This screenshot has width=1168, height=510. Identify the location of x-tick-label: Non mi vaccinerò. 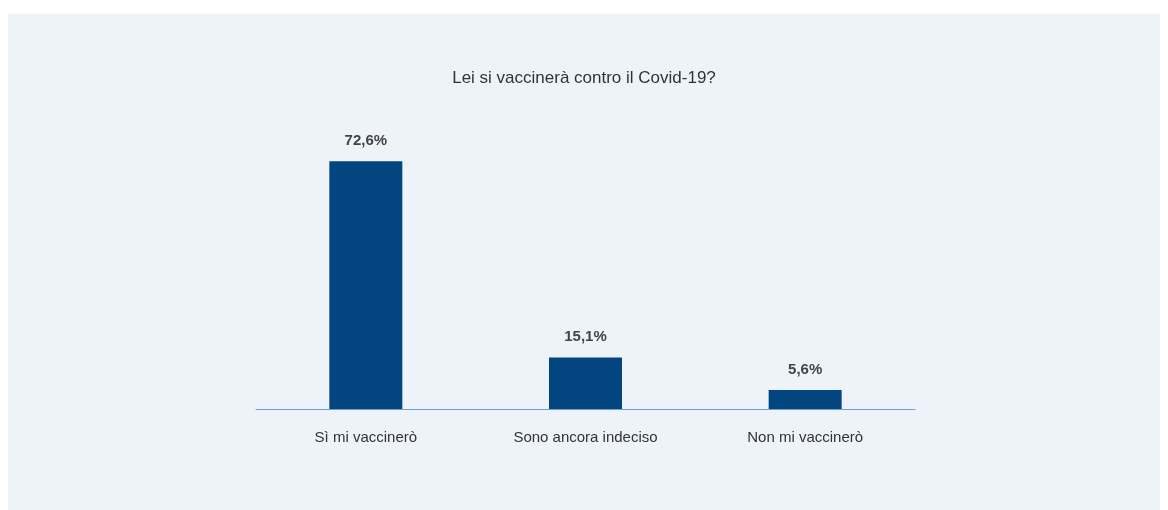
(805, 436).